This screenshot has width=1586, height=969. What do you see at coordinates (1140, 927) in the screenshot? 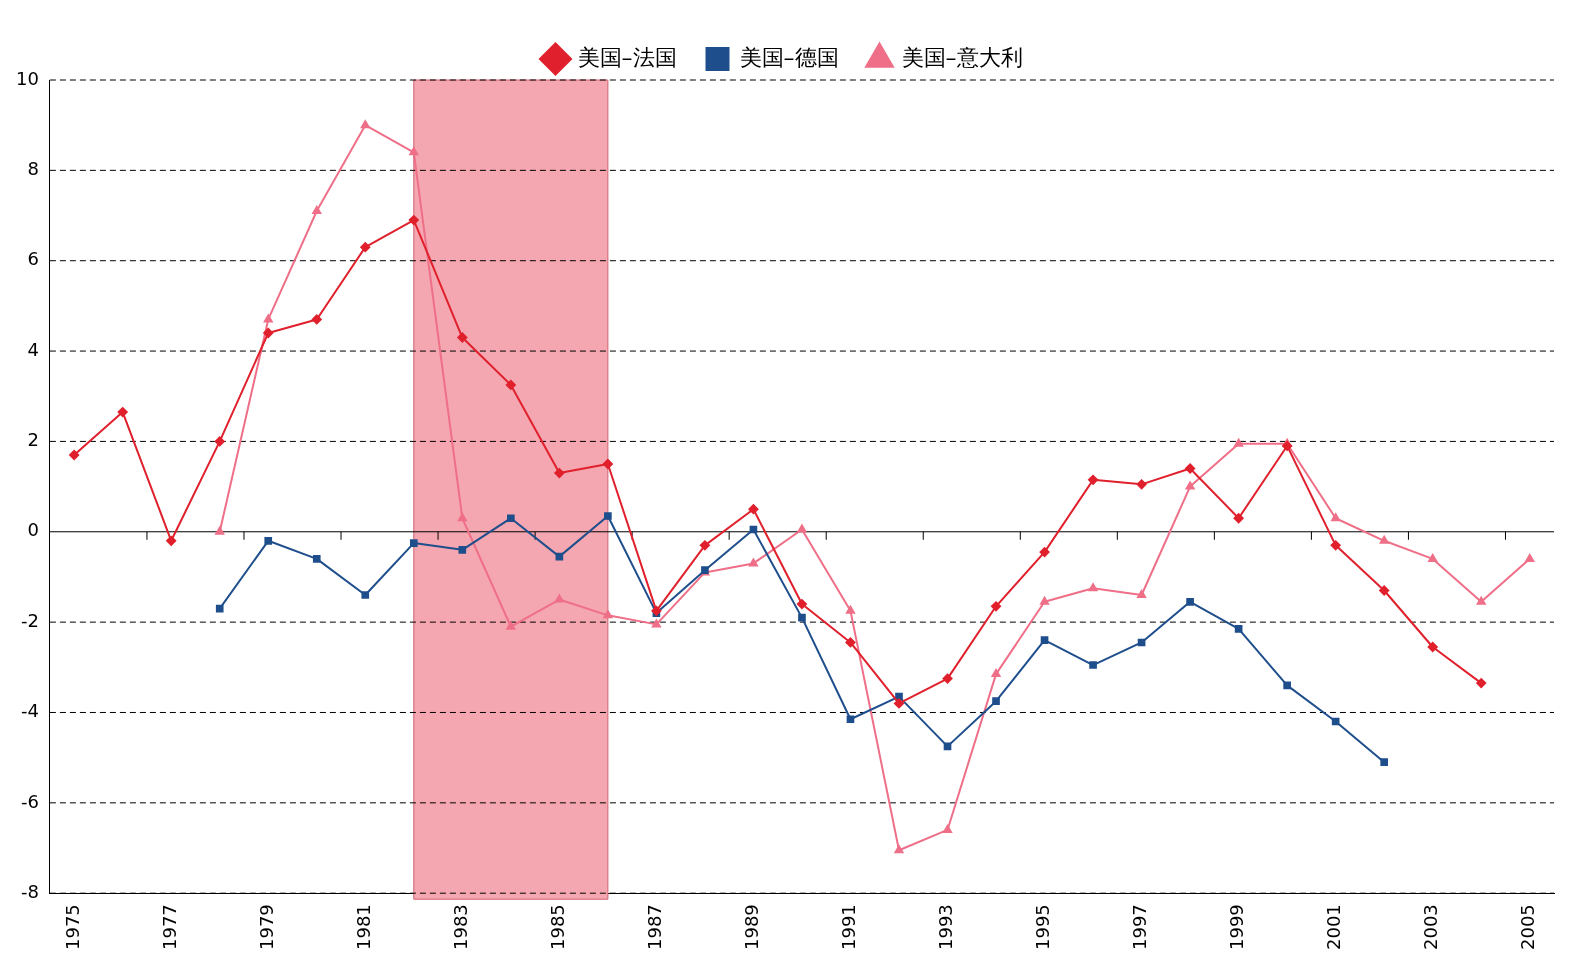
I see `x-tick-label: 1997` at bounding box center [1140, 927].